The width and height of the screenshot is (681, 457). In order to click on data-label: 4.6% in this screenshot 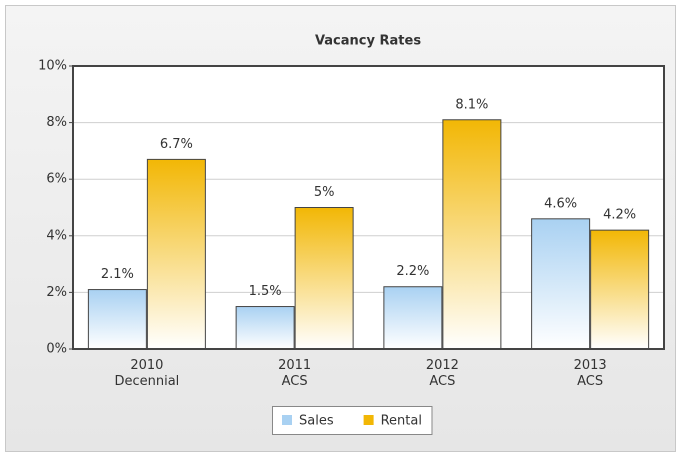, I will do `click(560, 203)`.